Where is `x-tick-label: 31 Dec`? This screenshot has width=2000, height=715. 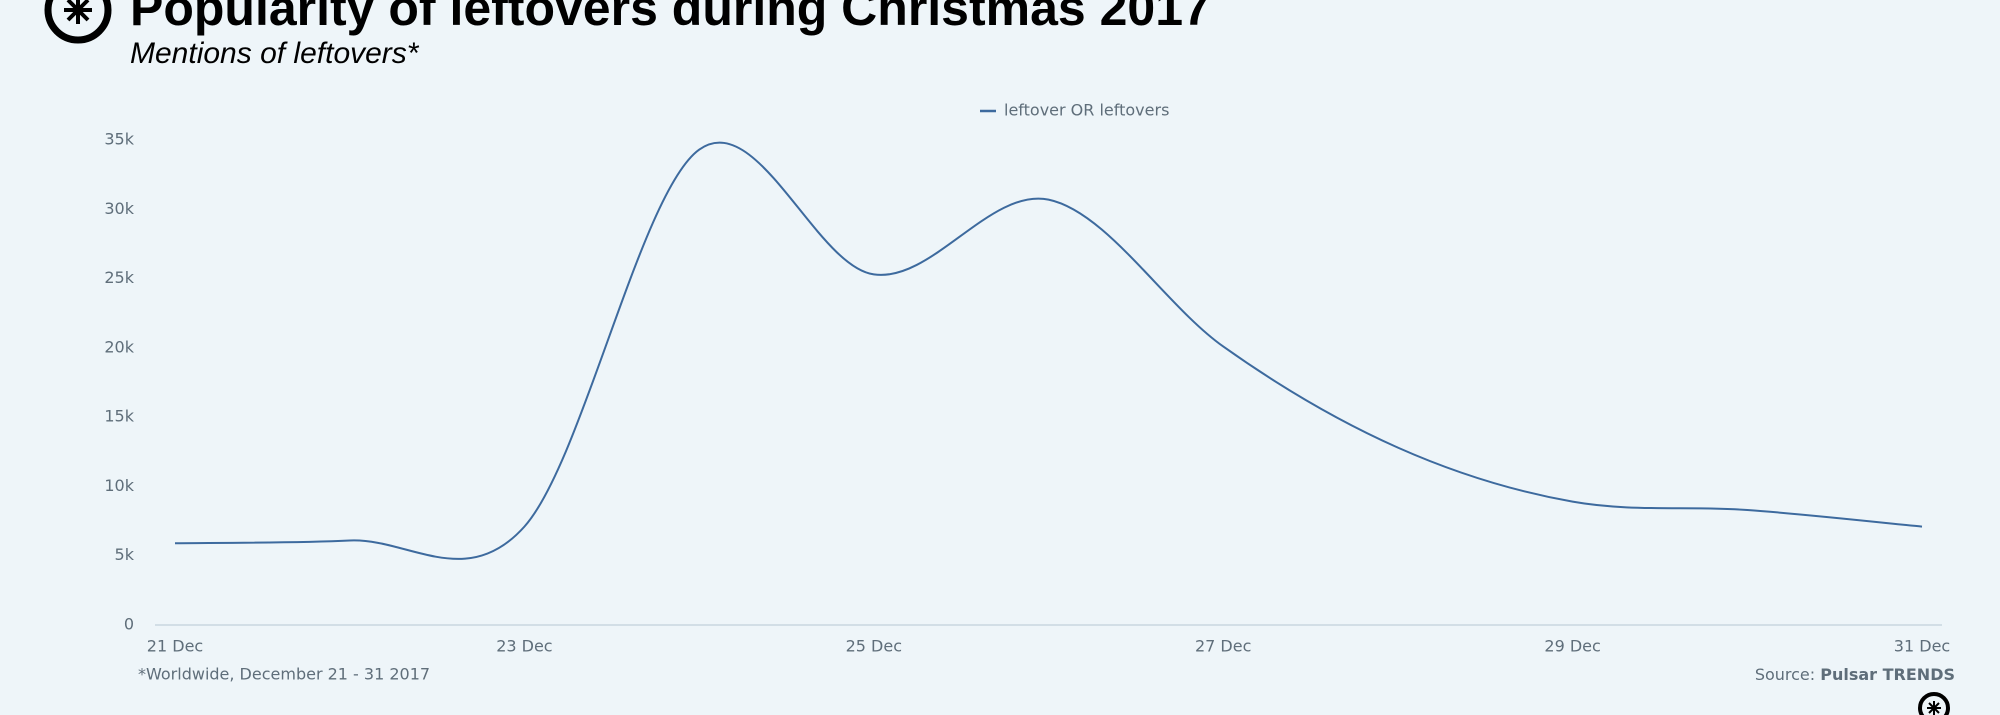
x-tick-label: 31 Dec is located at coordinates (1922, 646).